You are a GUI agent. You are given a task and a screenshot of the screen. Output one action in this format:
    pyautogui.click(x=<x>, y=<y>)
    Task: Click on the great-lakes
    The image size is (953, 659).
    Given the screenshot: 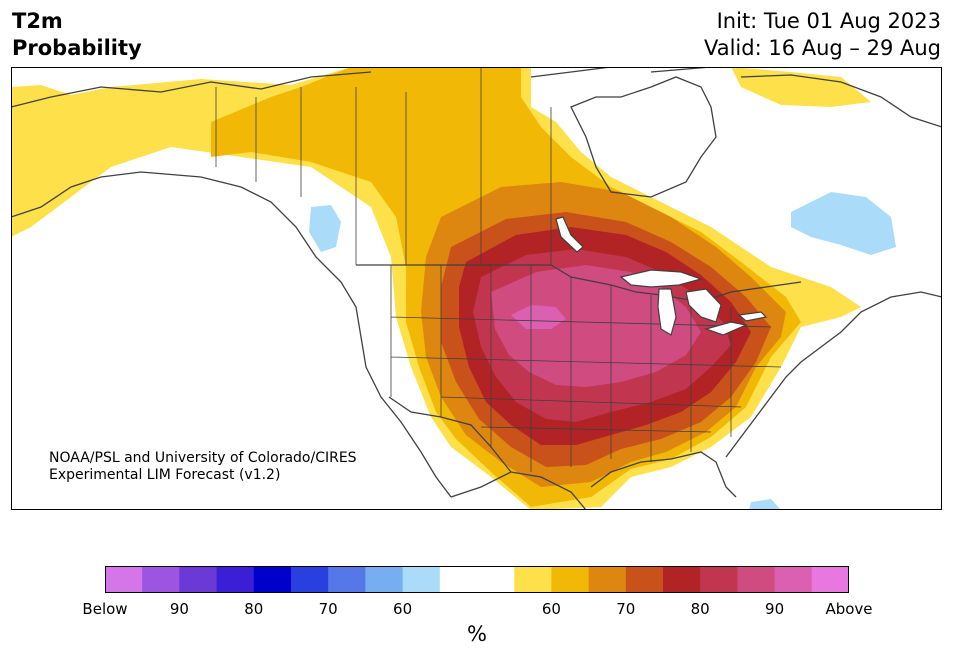 What is the action you would take?
    pyautogui.click(x=661, y=276)
    